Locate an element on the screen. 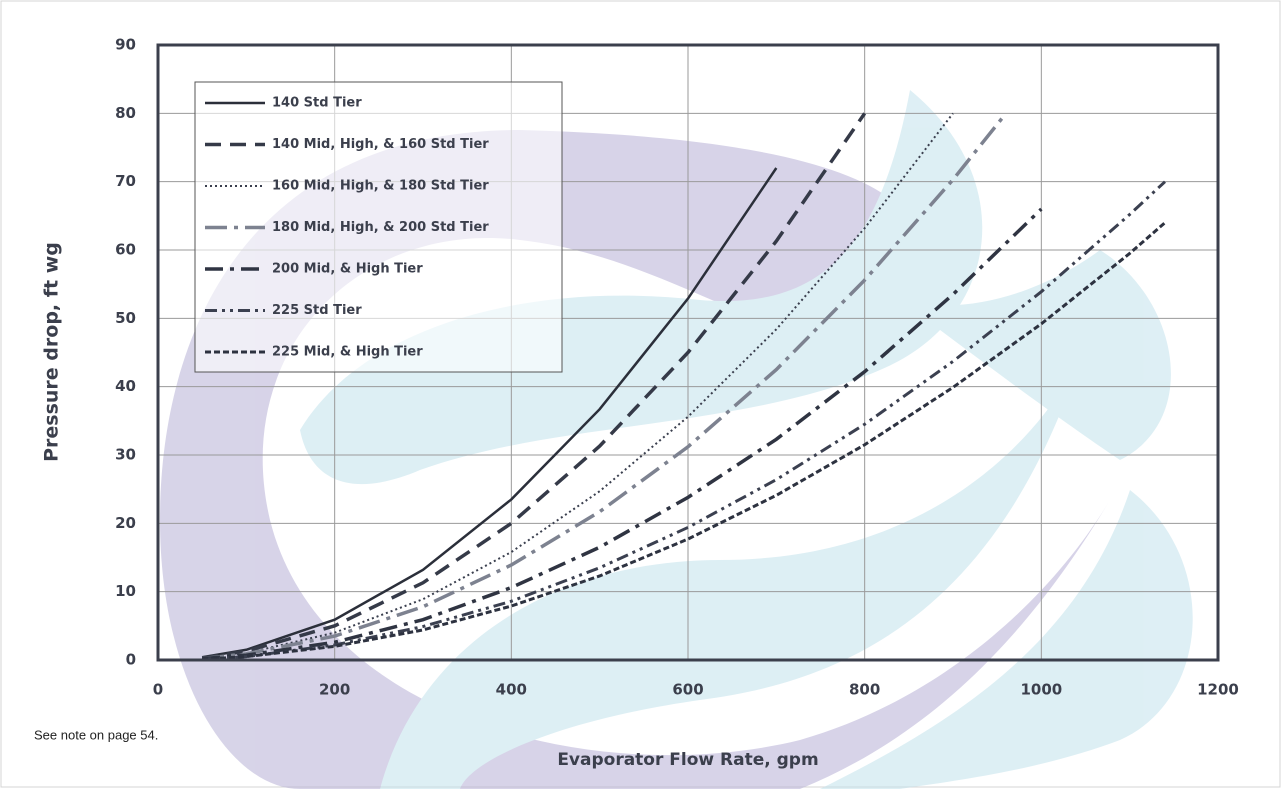 Image resolution: width=1282 pixels, height=789 pixels. y-tick-label: 60 is located at coordinates (125, 250).